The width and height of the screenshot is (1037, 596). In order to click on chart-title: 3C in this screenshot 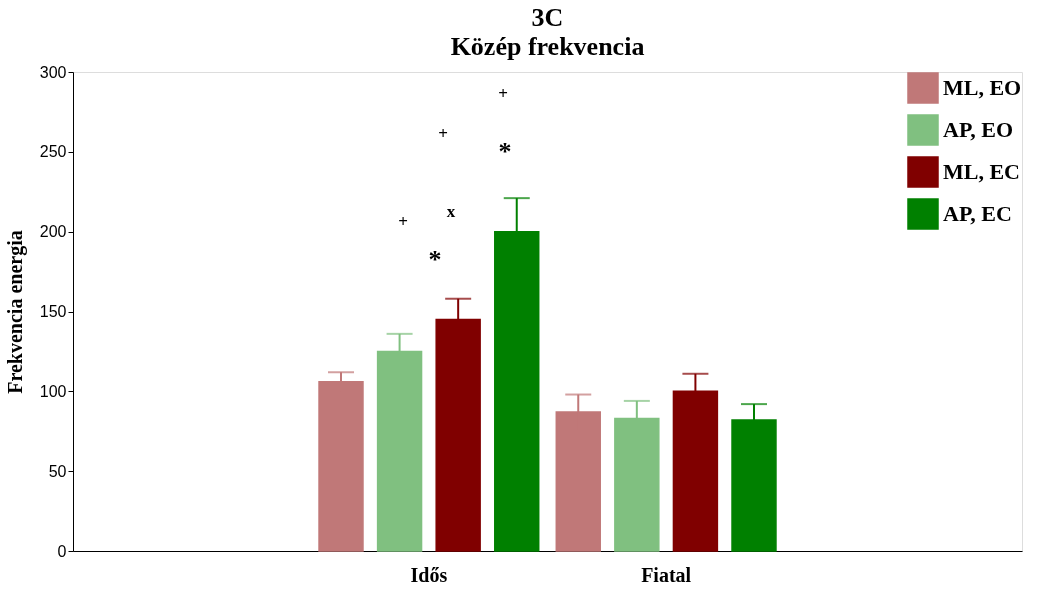, I will do `click(547, 17)`.